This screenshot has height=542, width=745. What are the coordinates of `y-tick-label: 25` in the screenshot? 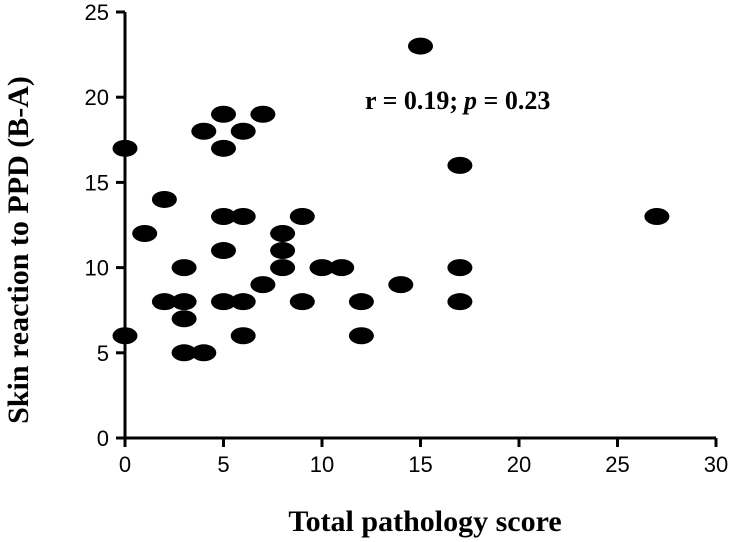 It's located at (97, 12).